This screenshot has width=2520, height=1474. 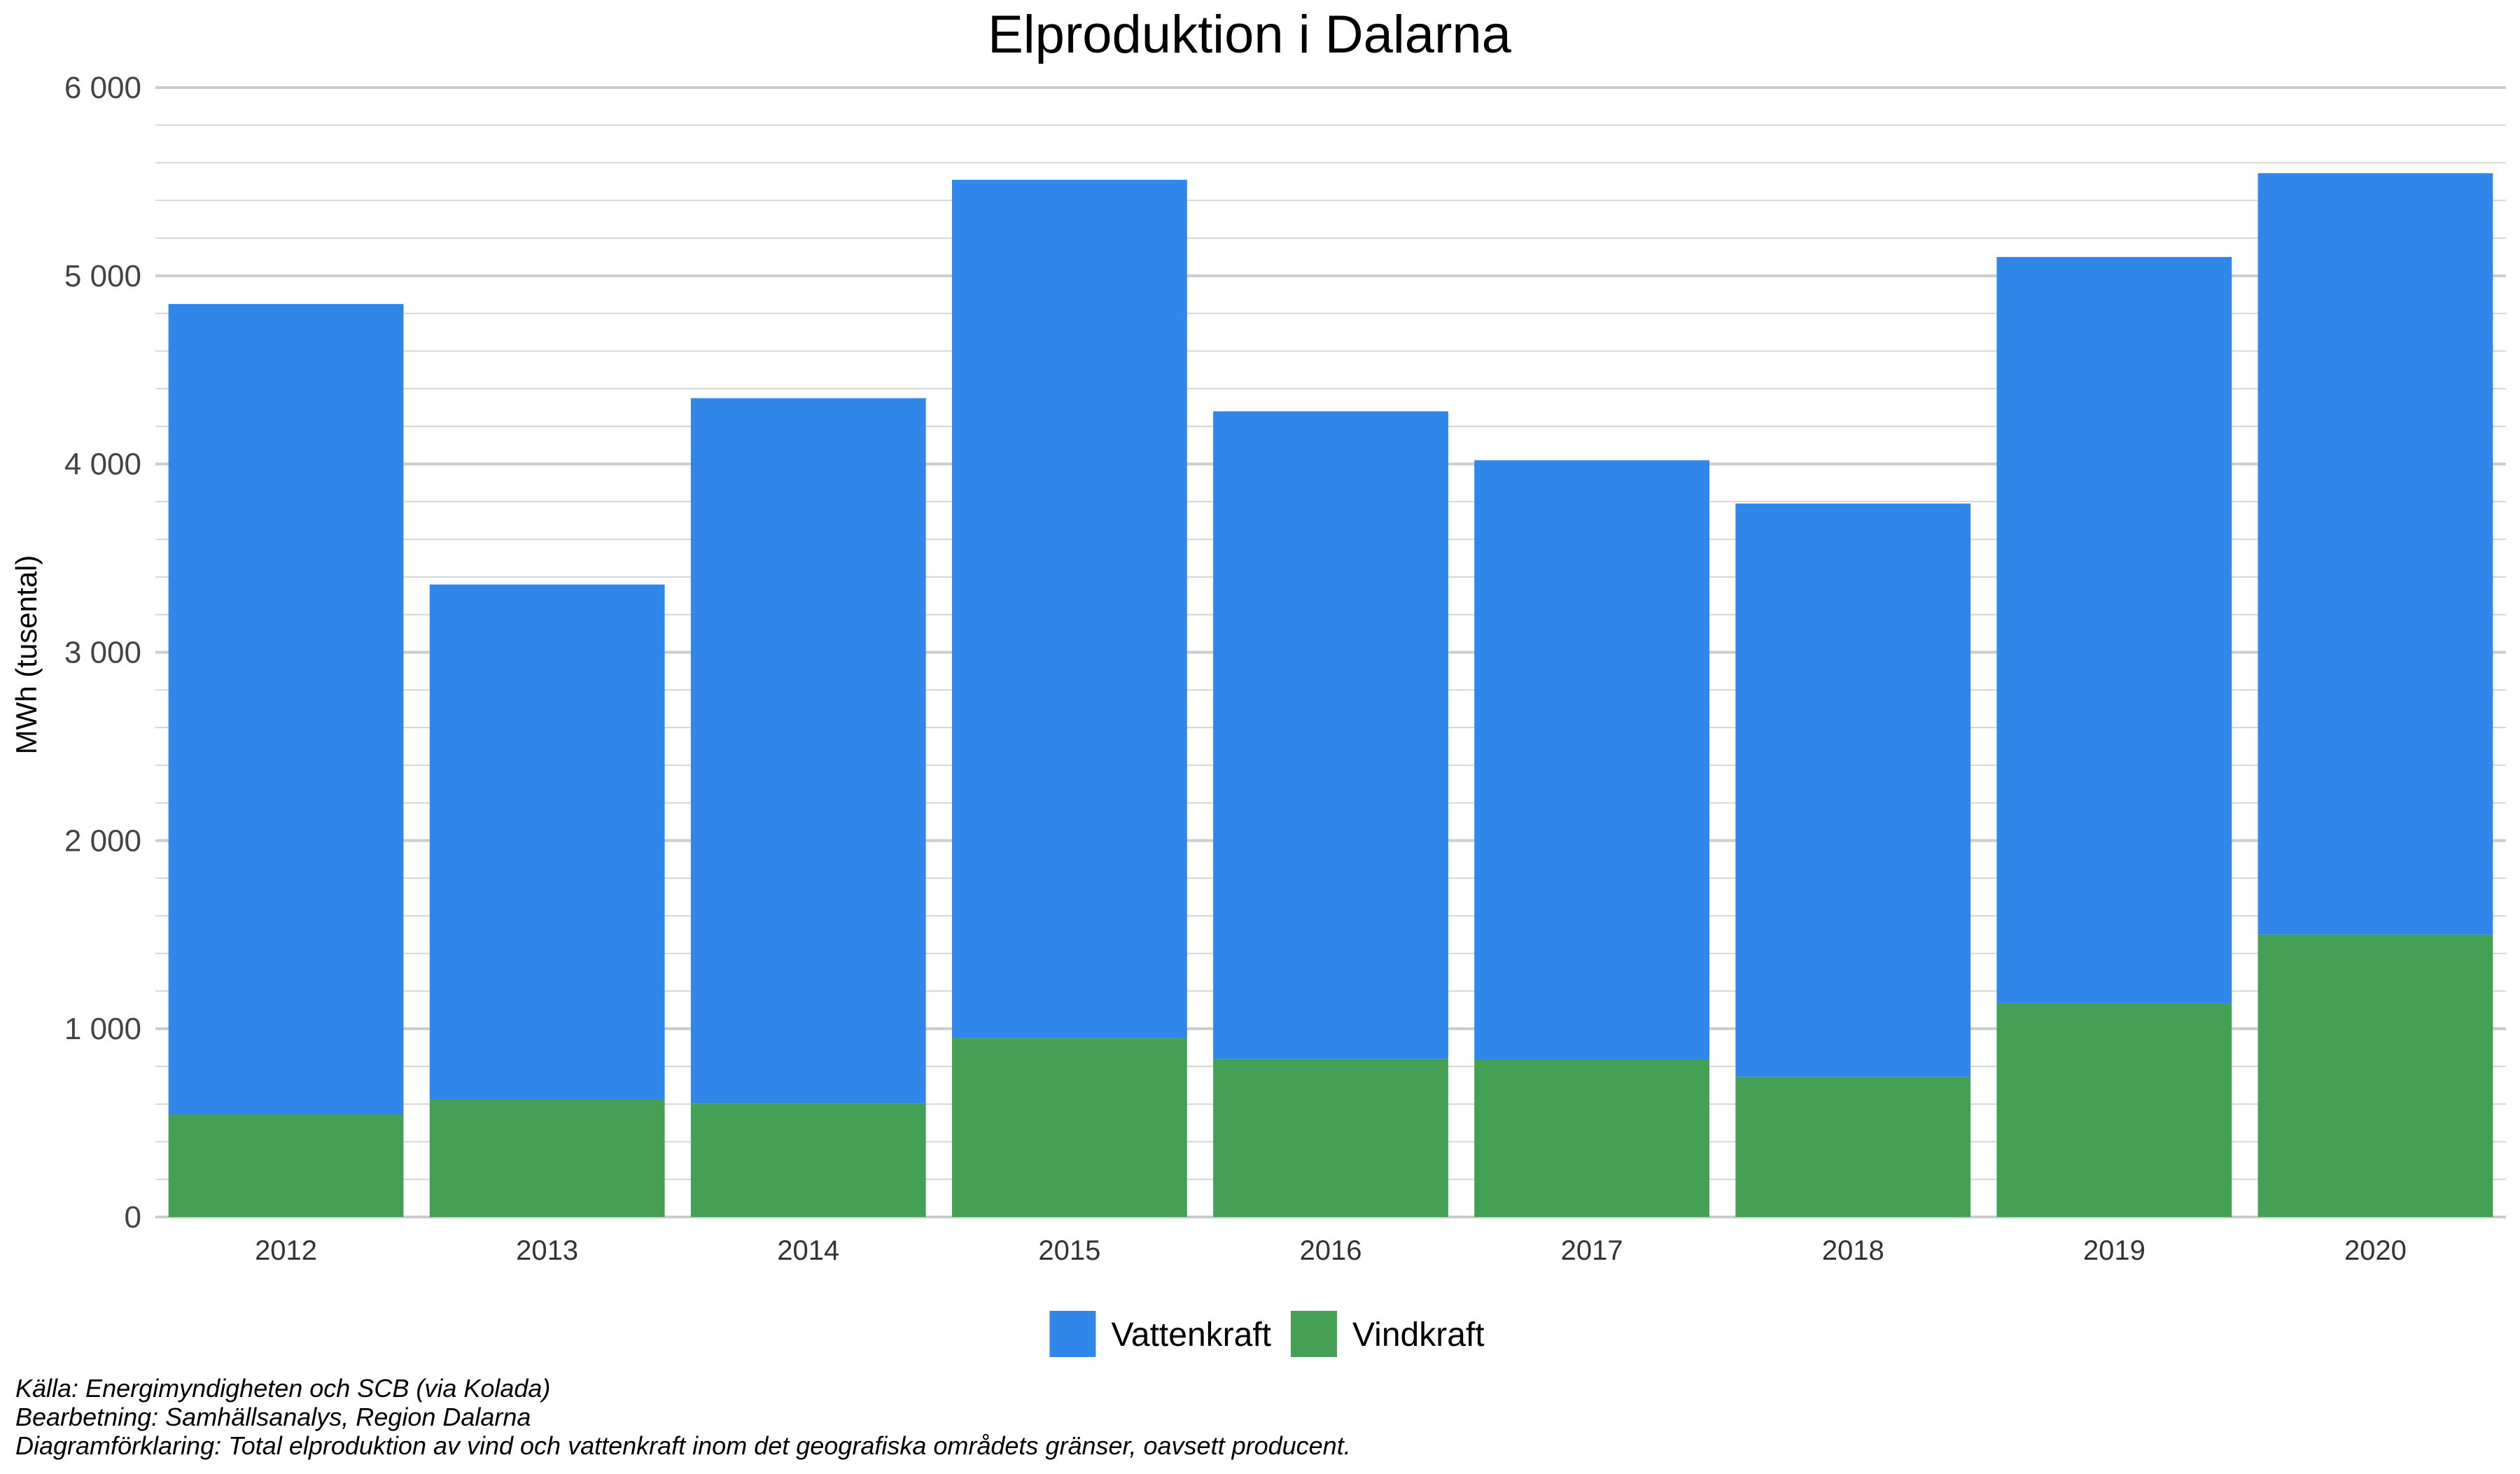 What do you see at coordinates (2114, 1250) in the screenshot?
I see `x-tick-label: 2019` at bounding box center [2114, 1250].